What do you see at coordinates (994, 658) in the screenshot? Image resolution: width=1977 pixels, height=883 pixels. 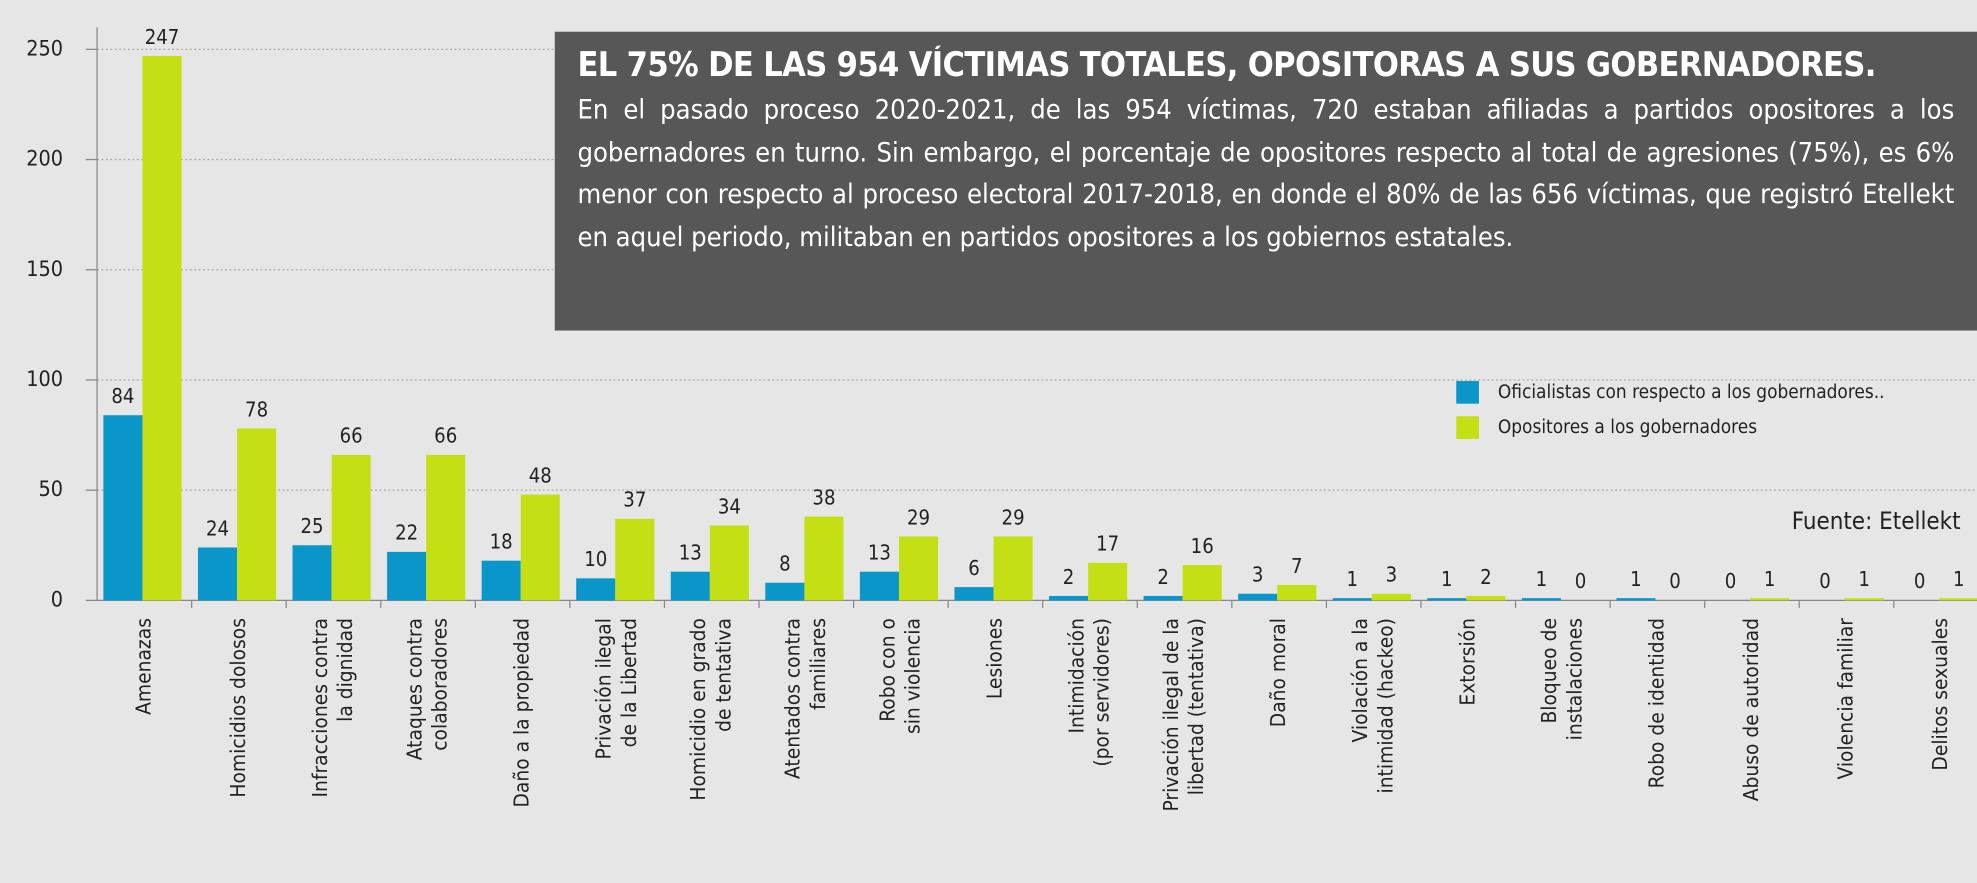 I see `x-tick-label: Lesiones` at bounding box center [994, 658].